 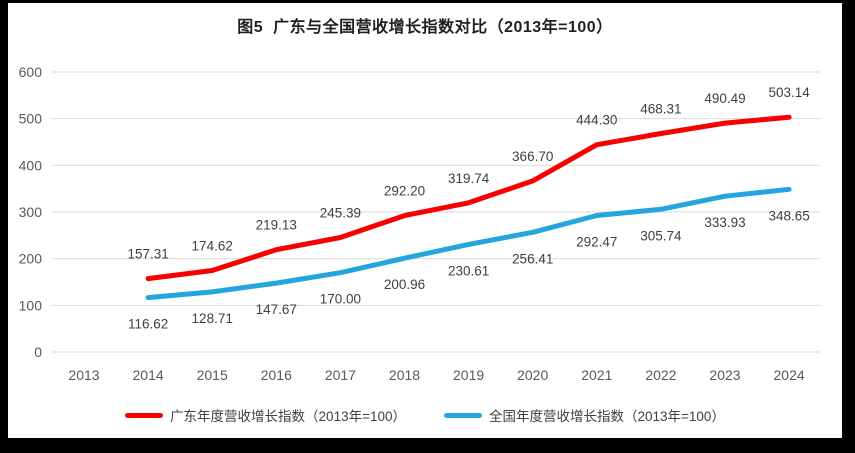 What do you see at coordinates (468, 270) in the screenshot?
I see `data-label-national-2019: 230.61` at bounding box center [468, 270].